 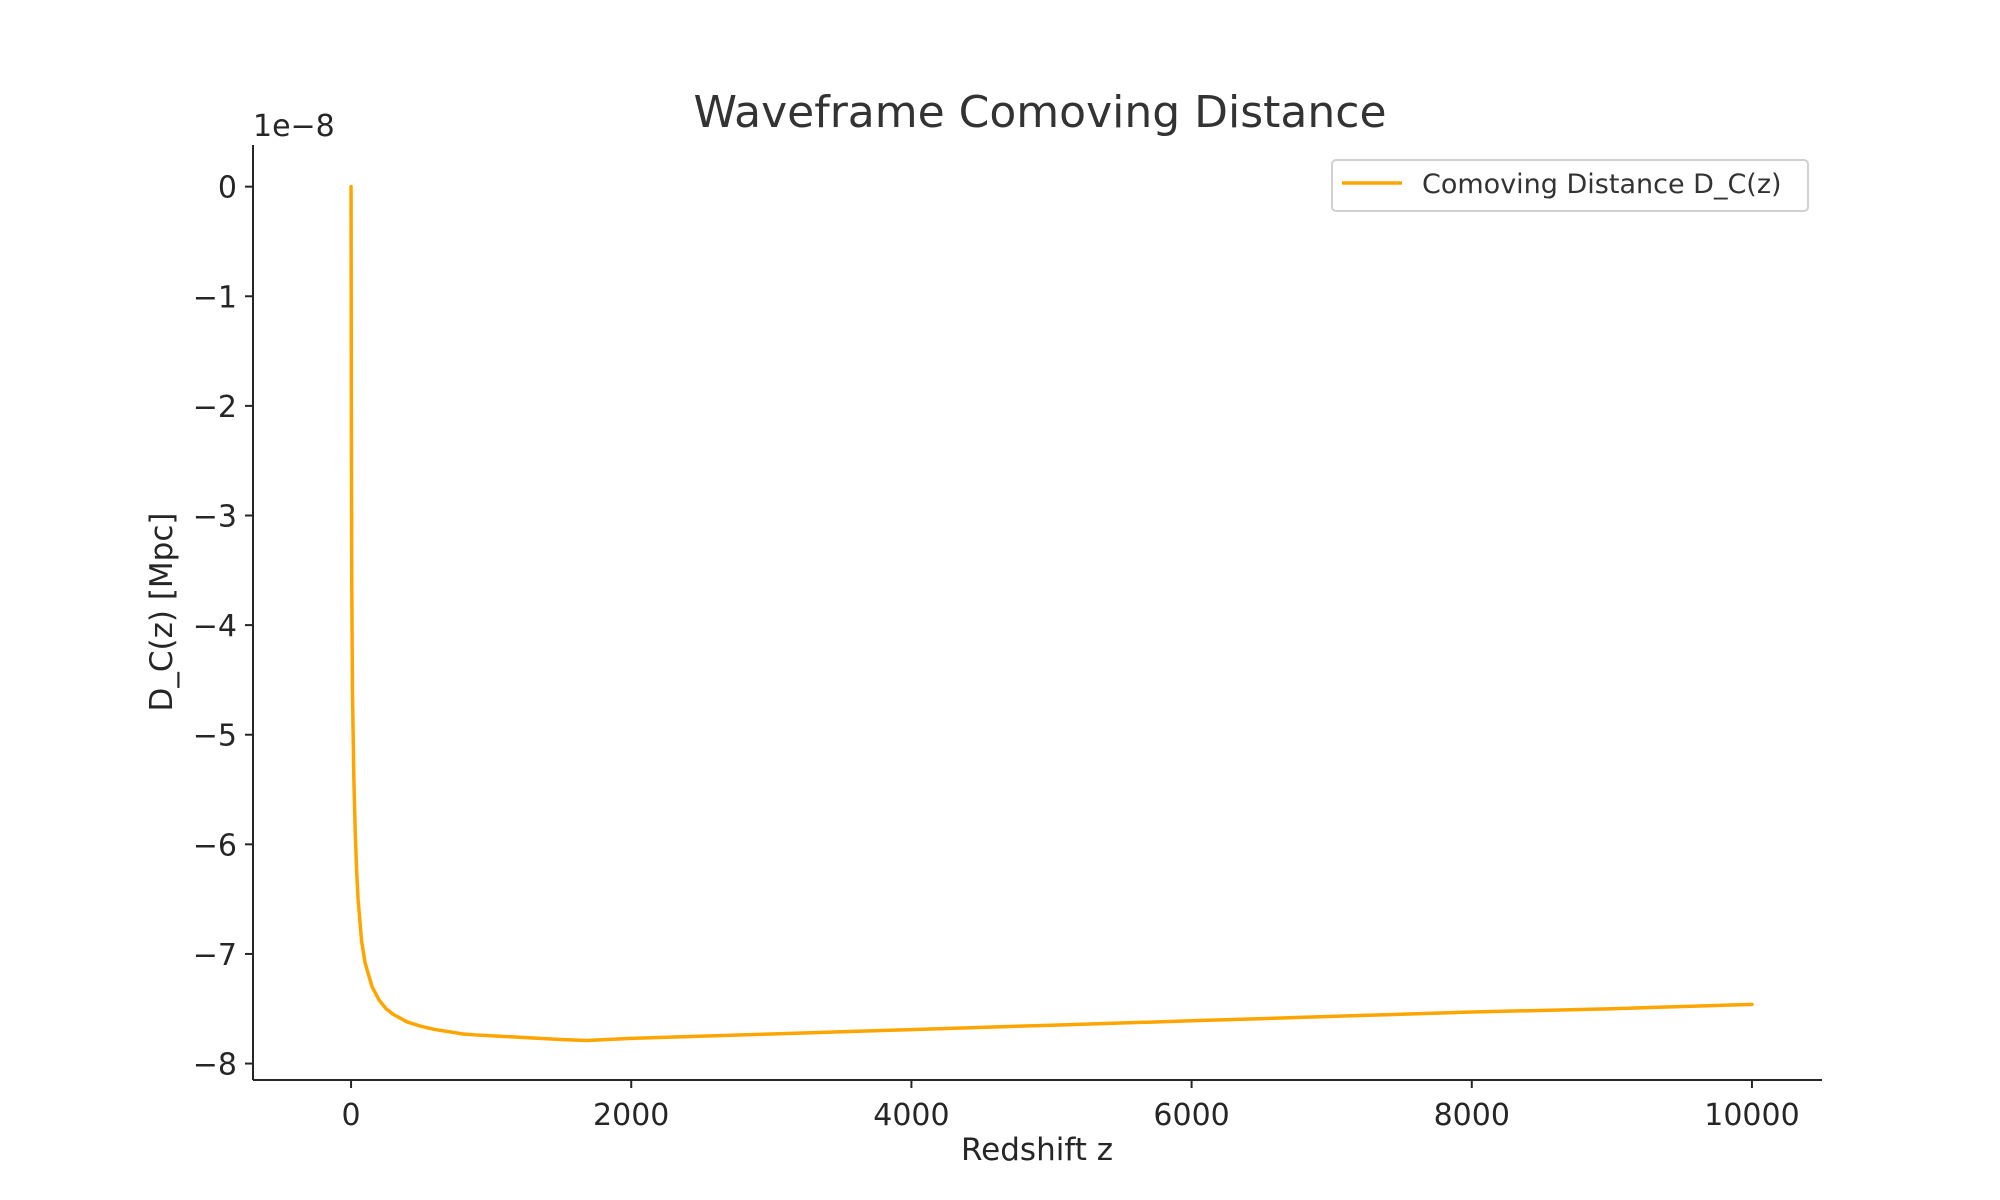 I want to click on y-tick-label: −2, so click(x=215, y=407).